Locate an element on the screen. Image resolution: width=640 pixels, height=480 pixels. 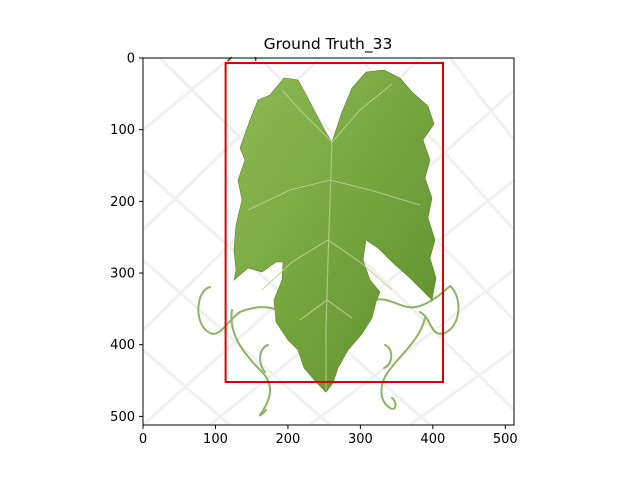
x-tick-label: 100 is located at coordinates (215, 439).